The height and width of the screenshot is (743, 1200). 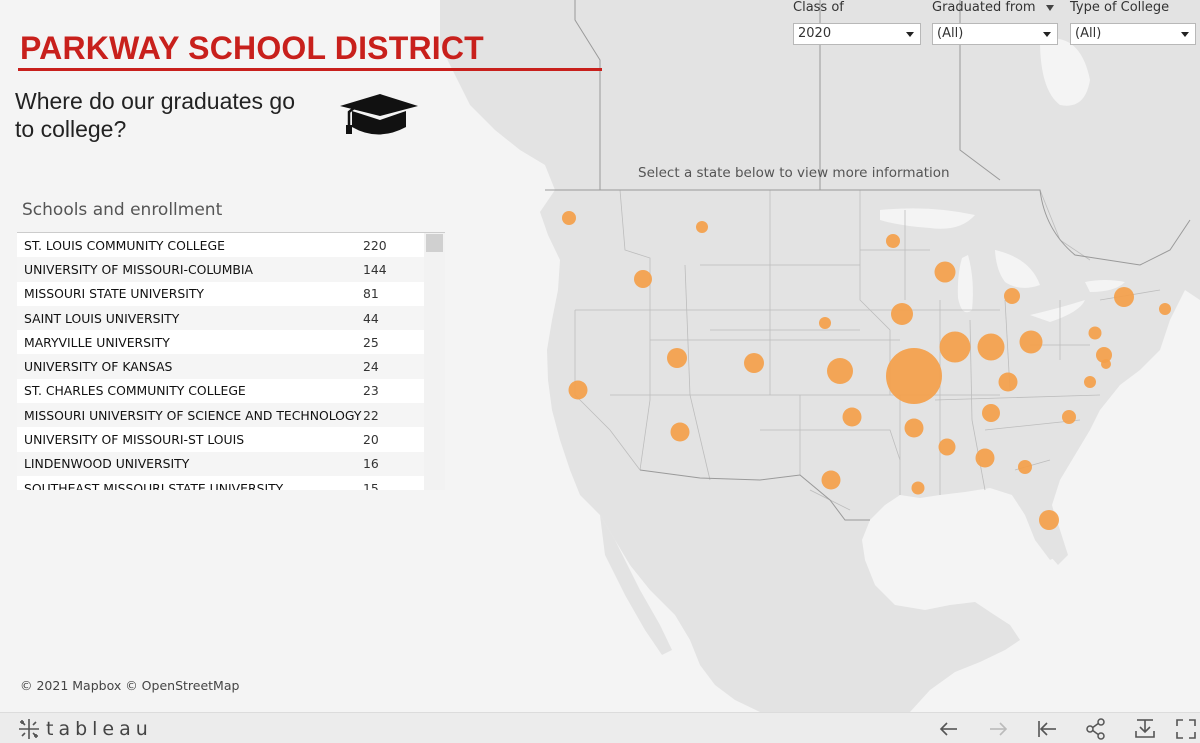 I want to click on table-row: ST. CHARLES COMMUNITY COLLEGE 23, so click(x=231, y=391).